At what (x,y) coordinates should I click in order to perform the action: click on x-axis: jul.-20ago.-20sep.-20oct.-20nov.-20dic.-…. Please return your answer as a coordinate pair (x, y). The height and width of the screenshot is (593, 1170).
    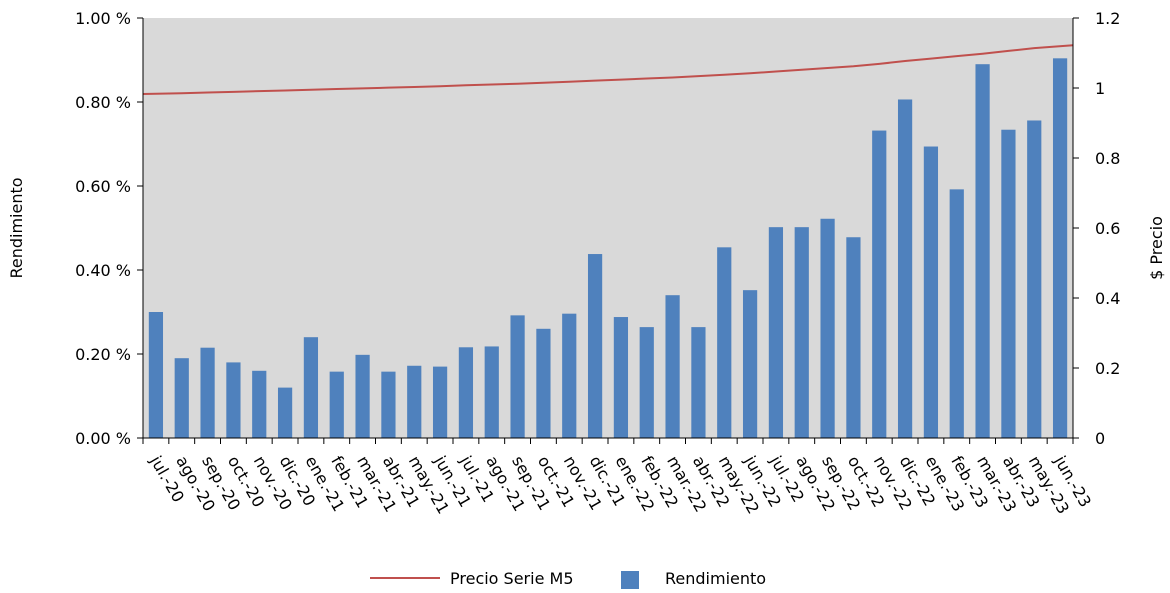
    Looking at the image, I should click on (618, 477).